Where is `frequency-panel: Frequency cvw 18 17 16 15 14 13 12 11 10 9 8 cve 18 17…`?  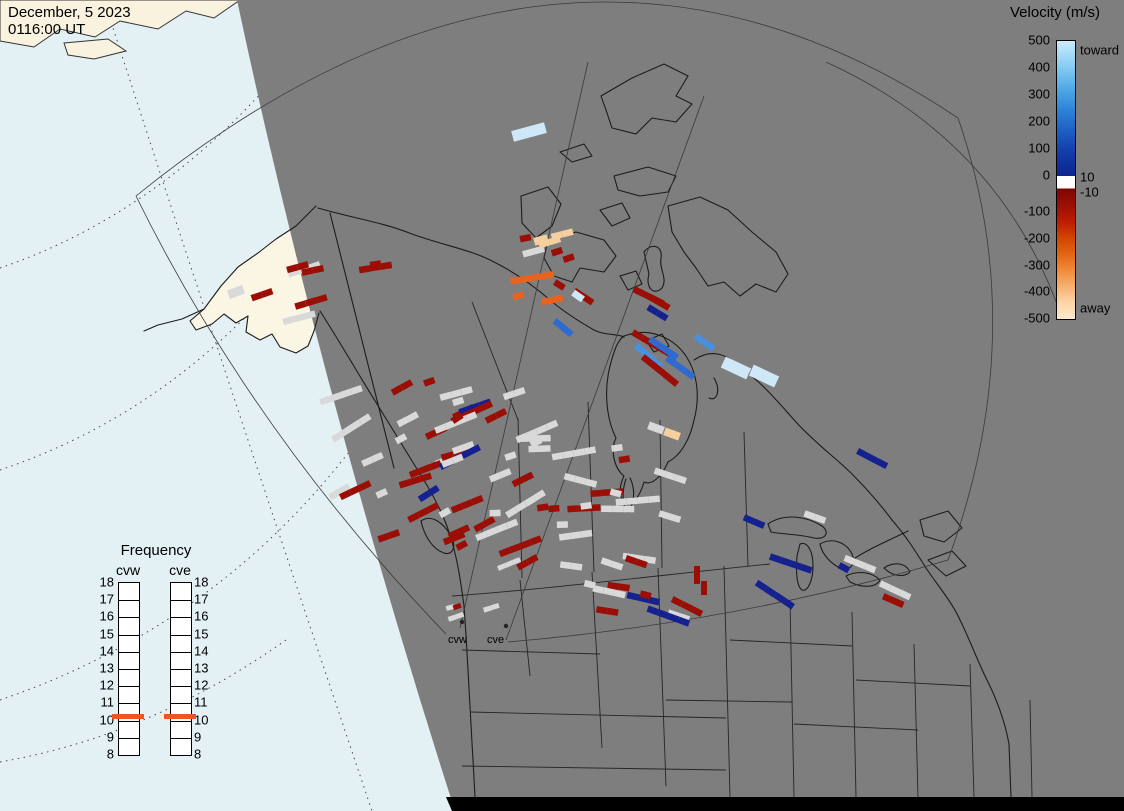 frequency-panel: Frequency cvw 18 17 16 15 14 13 12 11 10 9 8 cve 18 17… is located at coordinates (158, 662).